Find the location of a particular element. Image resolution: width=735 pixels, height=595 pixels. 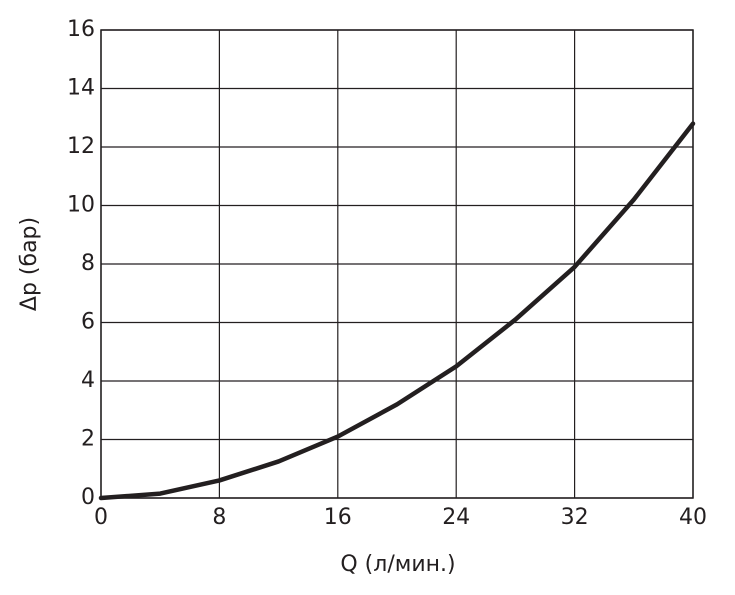

y-axis-label: Δp (бар) is located at coordinates (29, 264).